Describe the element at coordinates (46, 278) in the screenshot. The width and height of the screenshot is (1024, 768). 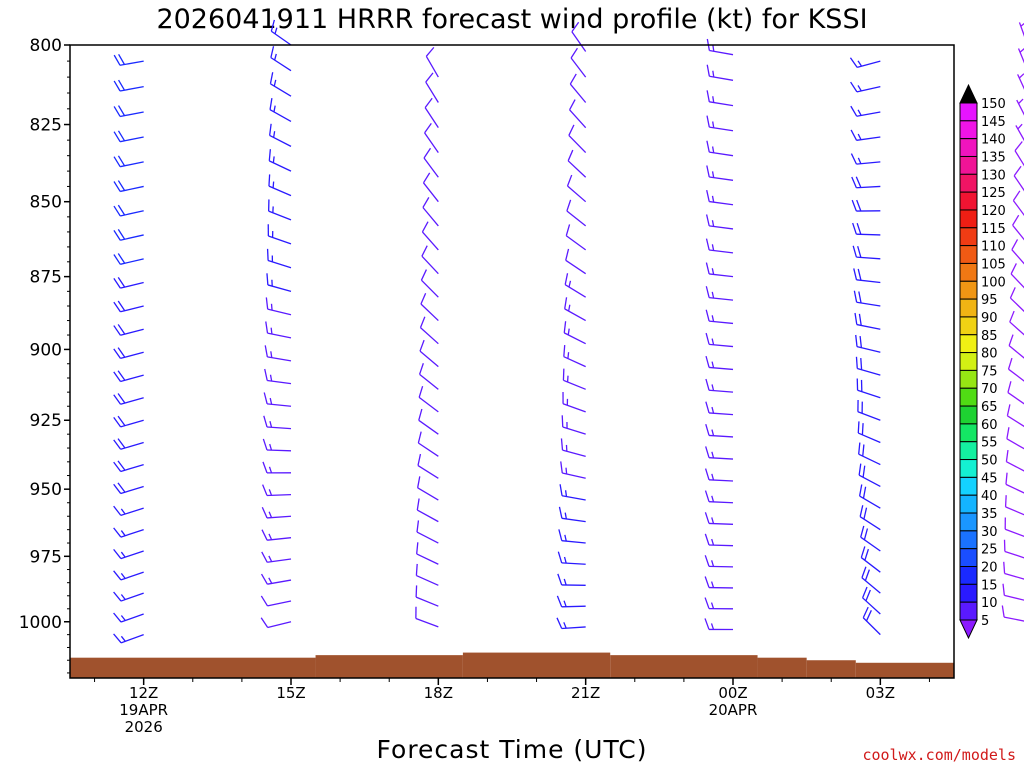
I see `y-tick-label: 875` at that location.